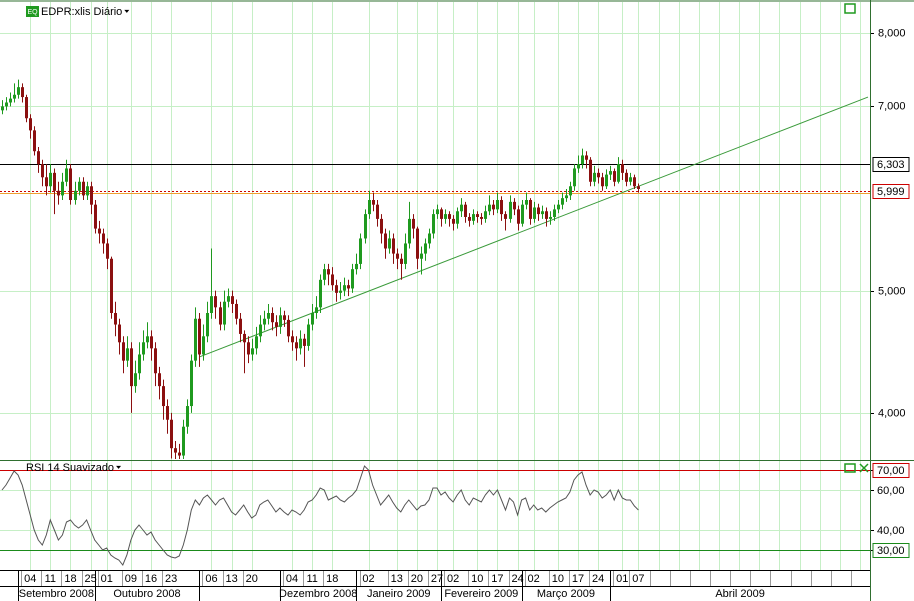 Image resolution: width=914 pixels, height=601 pixels. Describe the element at coordinates (481, 594) in the screenshot. I see `month-label: Fevereiro 2009` at that location.